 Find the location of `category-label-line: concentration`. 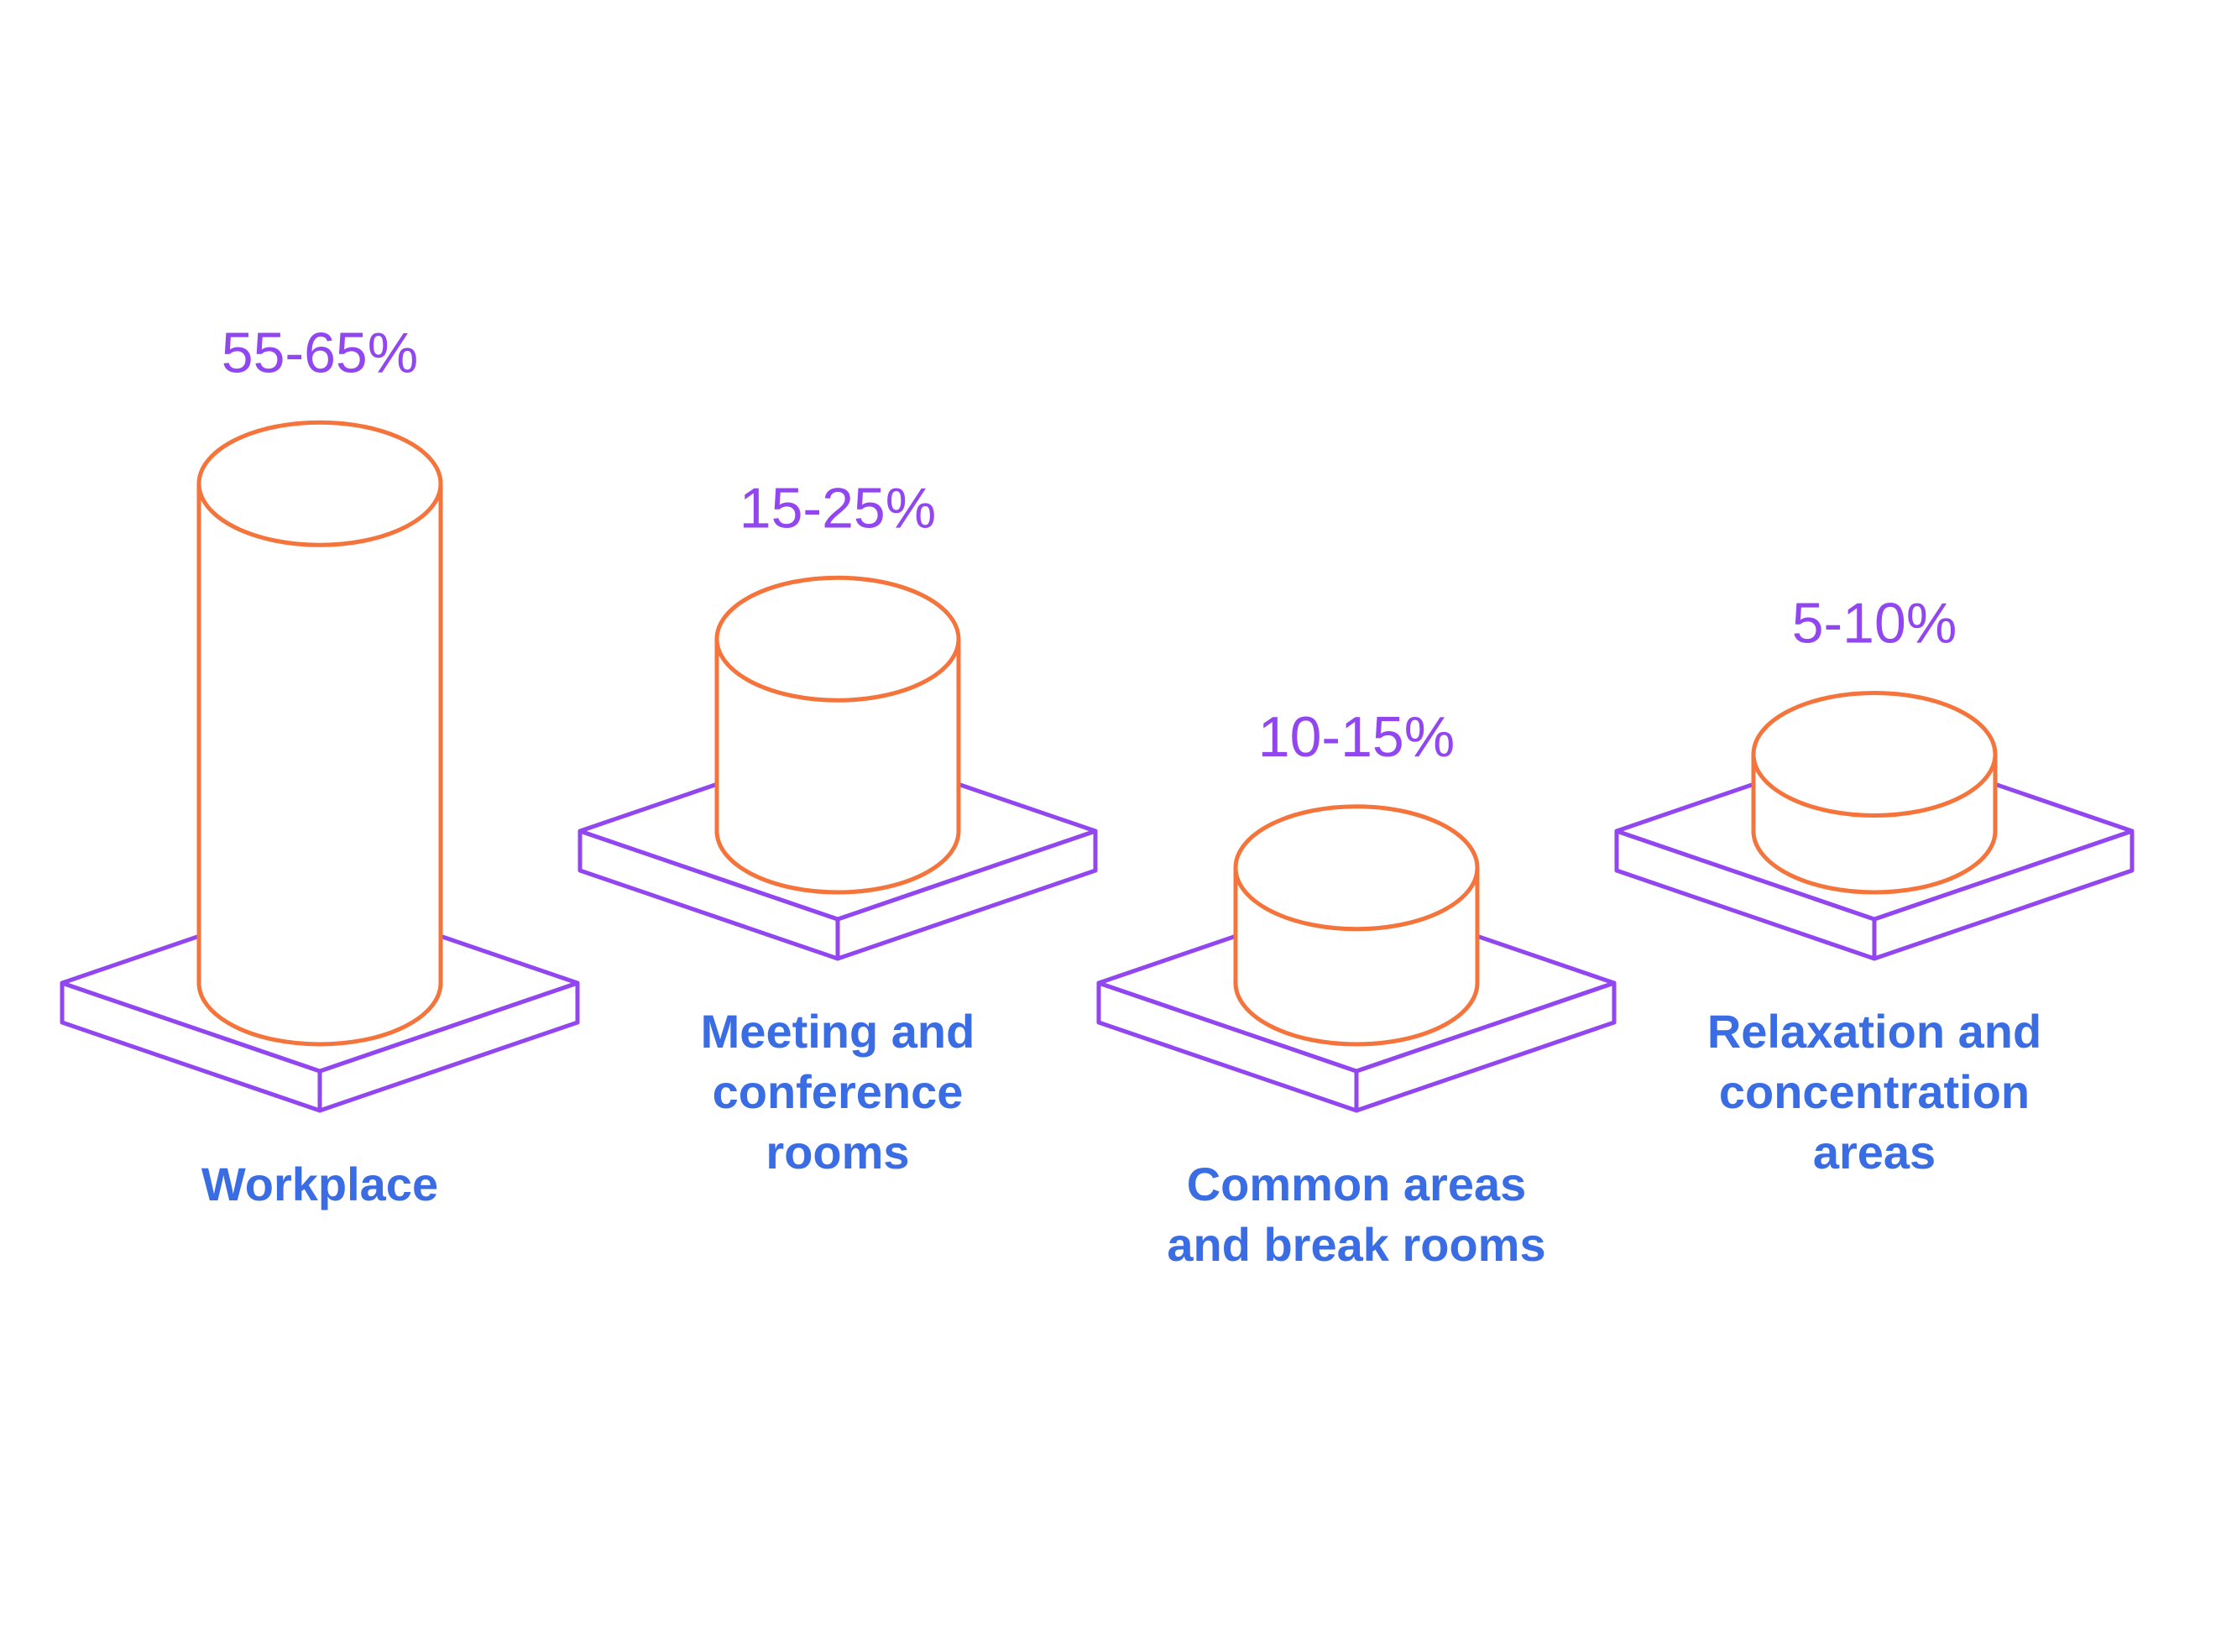

category-label-line: concentration is located at coordinates (1874, 1091).